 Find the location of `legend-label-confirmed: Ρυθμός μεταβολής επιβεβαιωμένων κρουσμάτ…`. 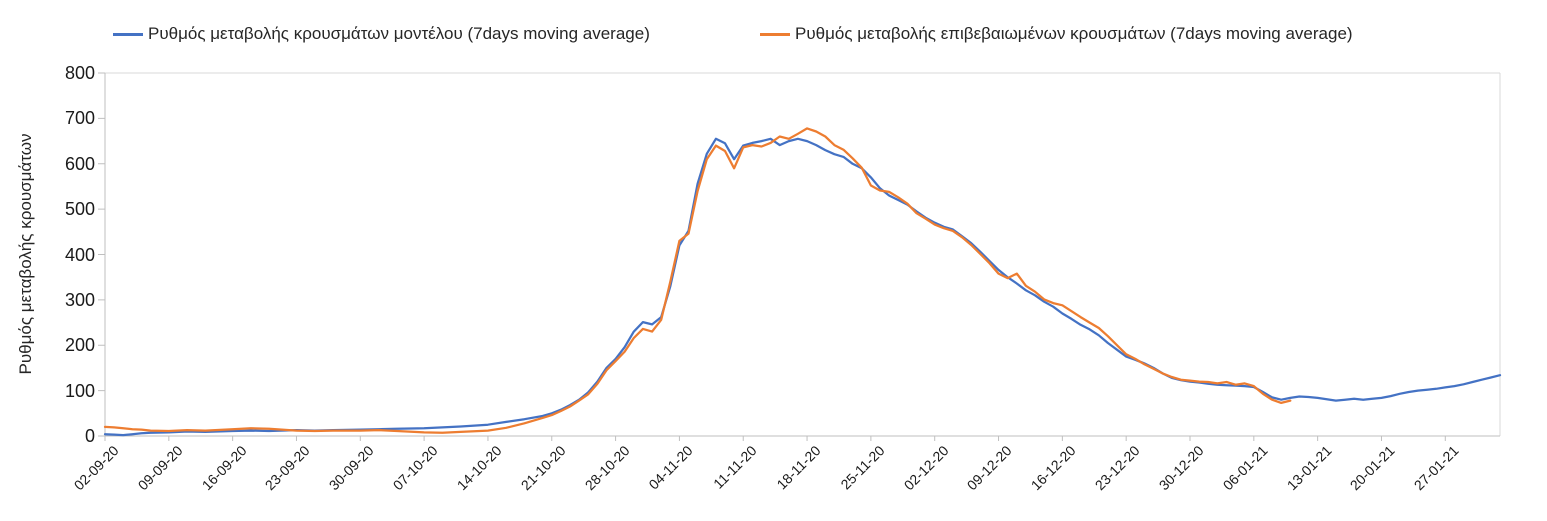

legend-label-confirmed: Ρυθμός μεταβολής επιβεβαιωμένων κρουσμάτ… is located at coordinates (1074, 33).